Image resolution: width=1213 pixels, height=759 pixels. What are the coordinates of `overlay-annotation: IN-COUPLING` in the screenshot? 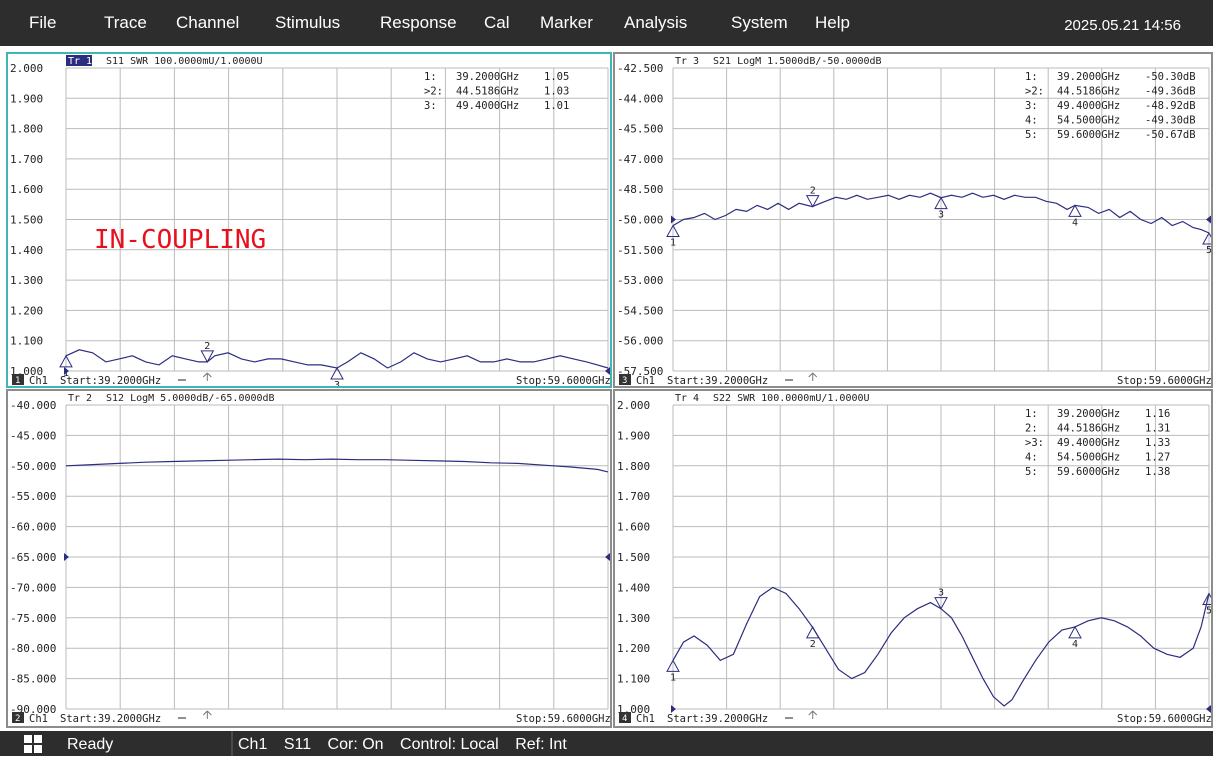 It's located at (180, 240).